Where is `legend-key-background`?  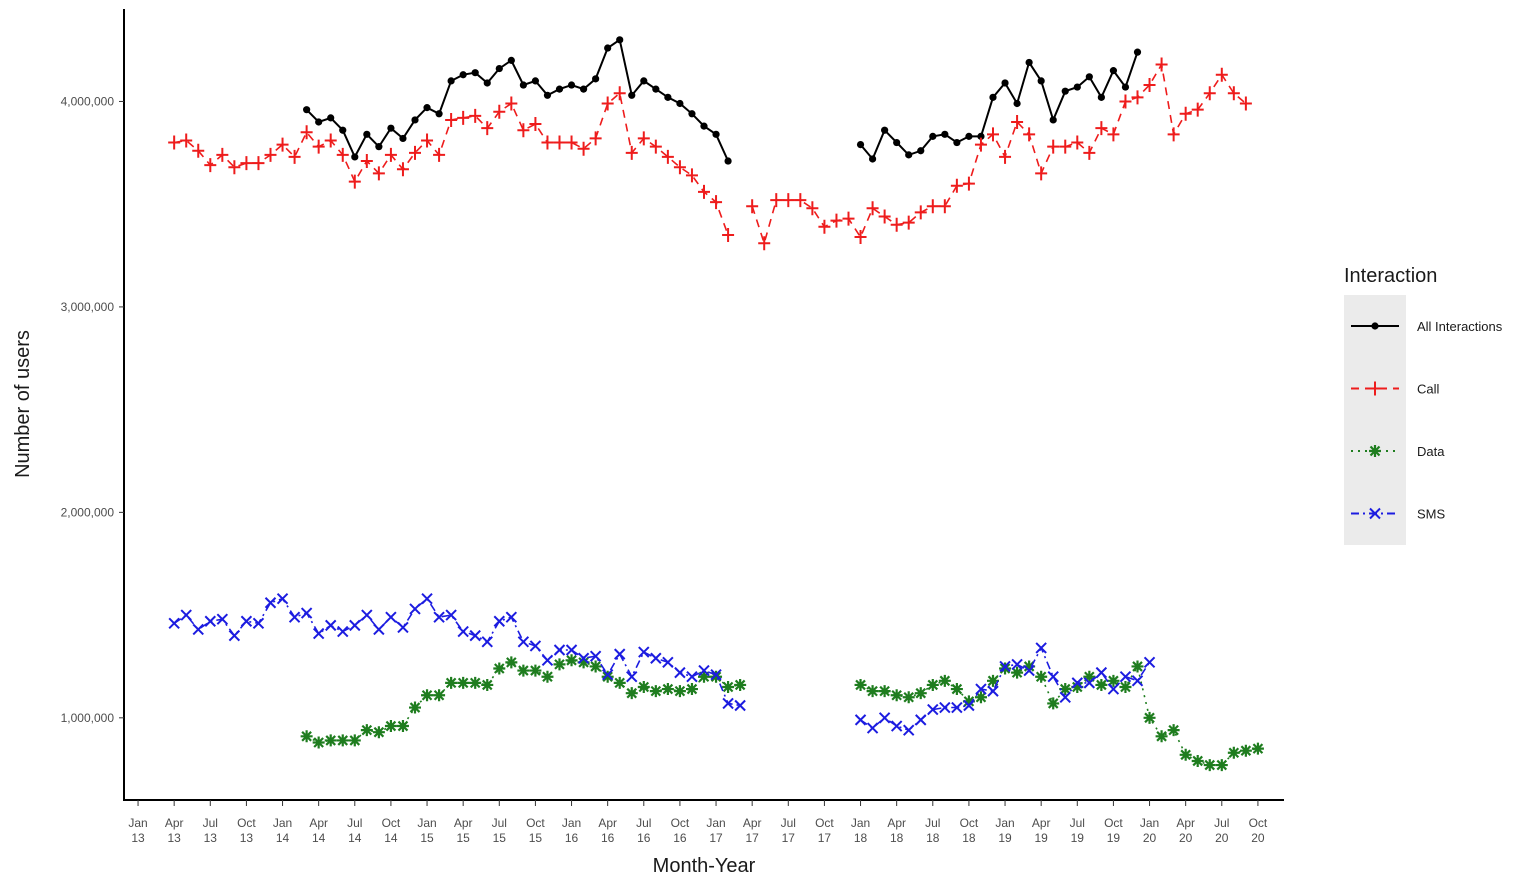 legend-key-background is located at coordinates (1375, 420).